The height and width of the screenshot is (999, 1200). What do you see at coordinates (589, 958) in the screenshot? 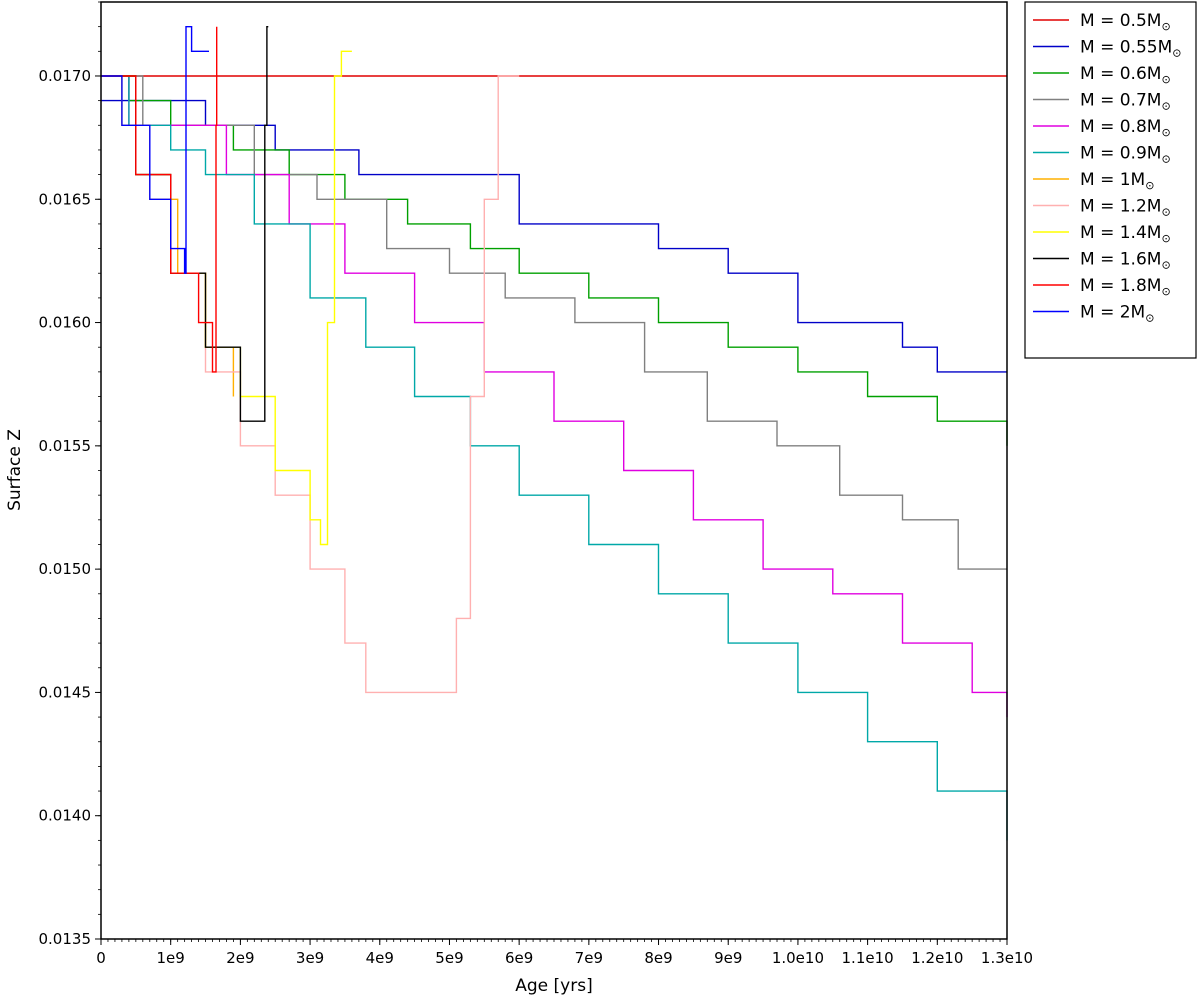
I see `x-tick-label: 7e9` at bounding box center [589, 958].